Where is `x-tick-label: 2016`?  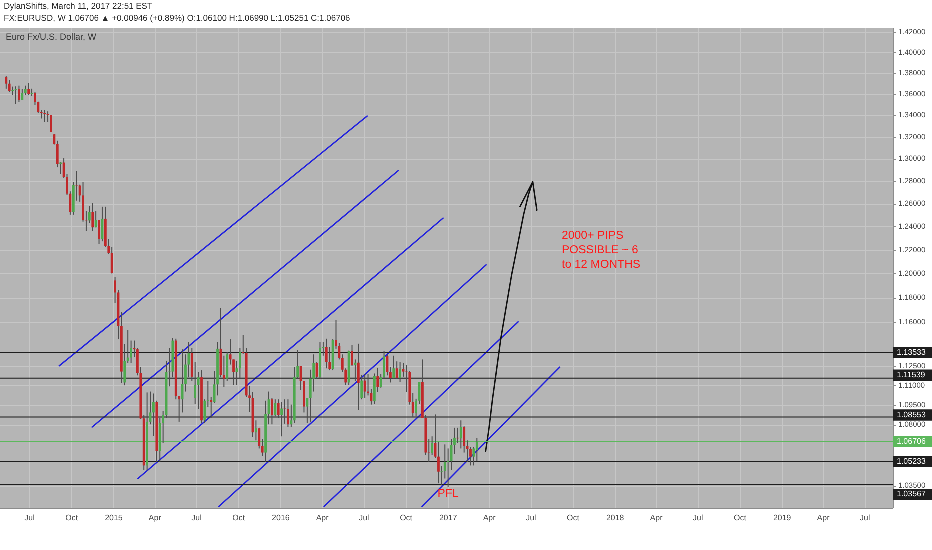 x-tick-label: 2016 is located at coordinates (281, 518).